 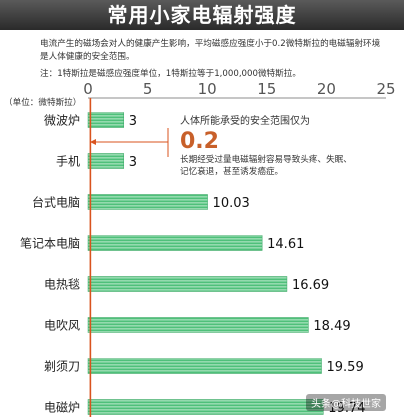 I want to click on unit-label: （单位：微特斯拉）, so click(x=42, y=102).